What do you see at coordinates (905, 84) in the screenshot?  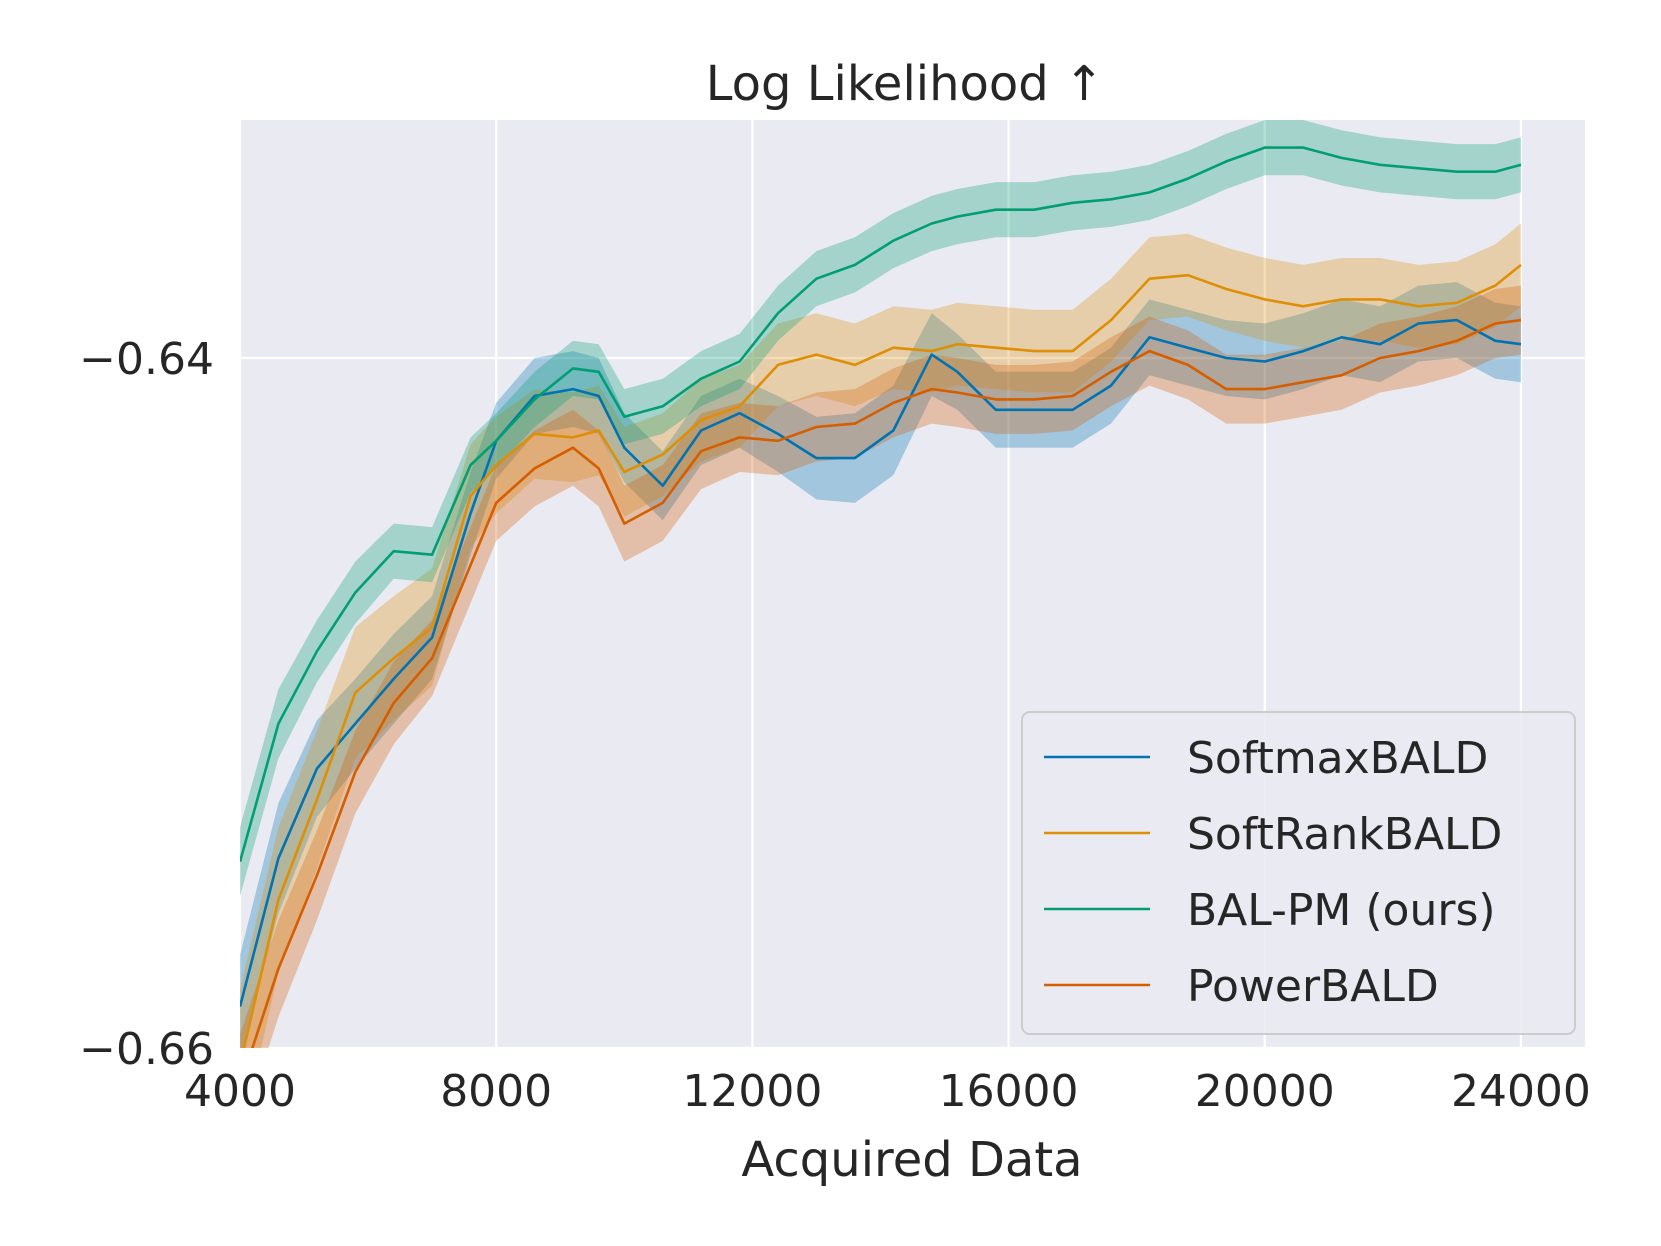 I see `chart-title: Log Likelihood ↑` at bounding box center [905, 84].